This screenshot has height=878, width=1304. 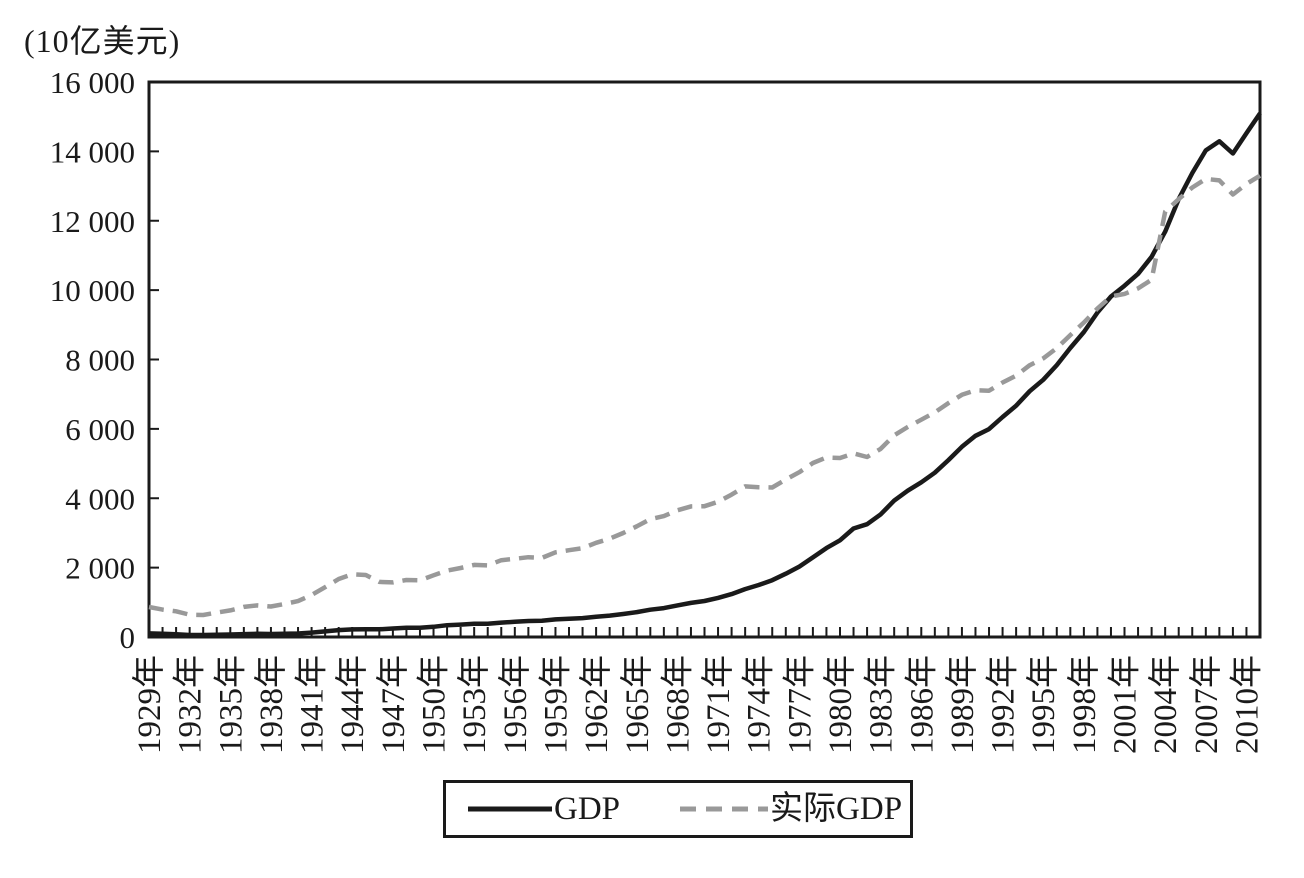 What do you see at coordinates (100, 498) in the screenshot?
I see `y-tick-label: 4 000` at bounding box center [100, 498].